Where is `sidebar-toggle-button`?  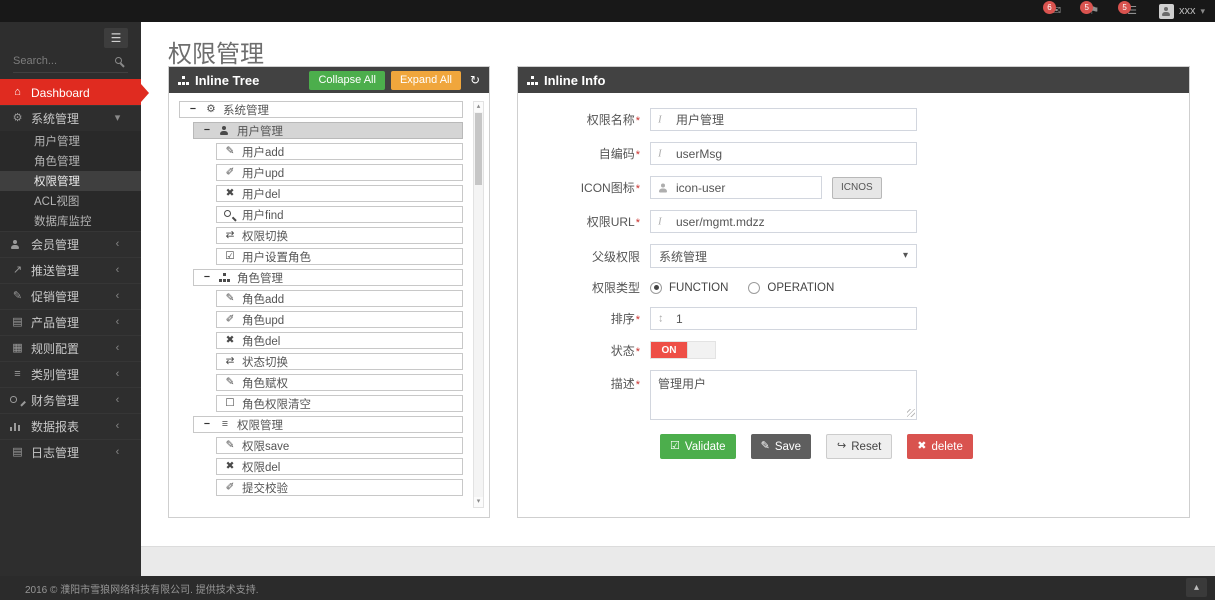
sidebar-toggle-button is located at coordinates (116, 38).